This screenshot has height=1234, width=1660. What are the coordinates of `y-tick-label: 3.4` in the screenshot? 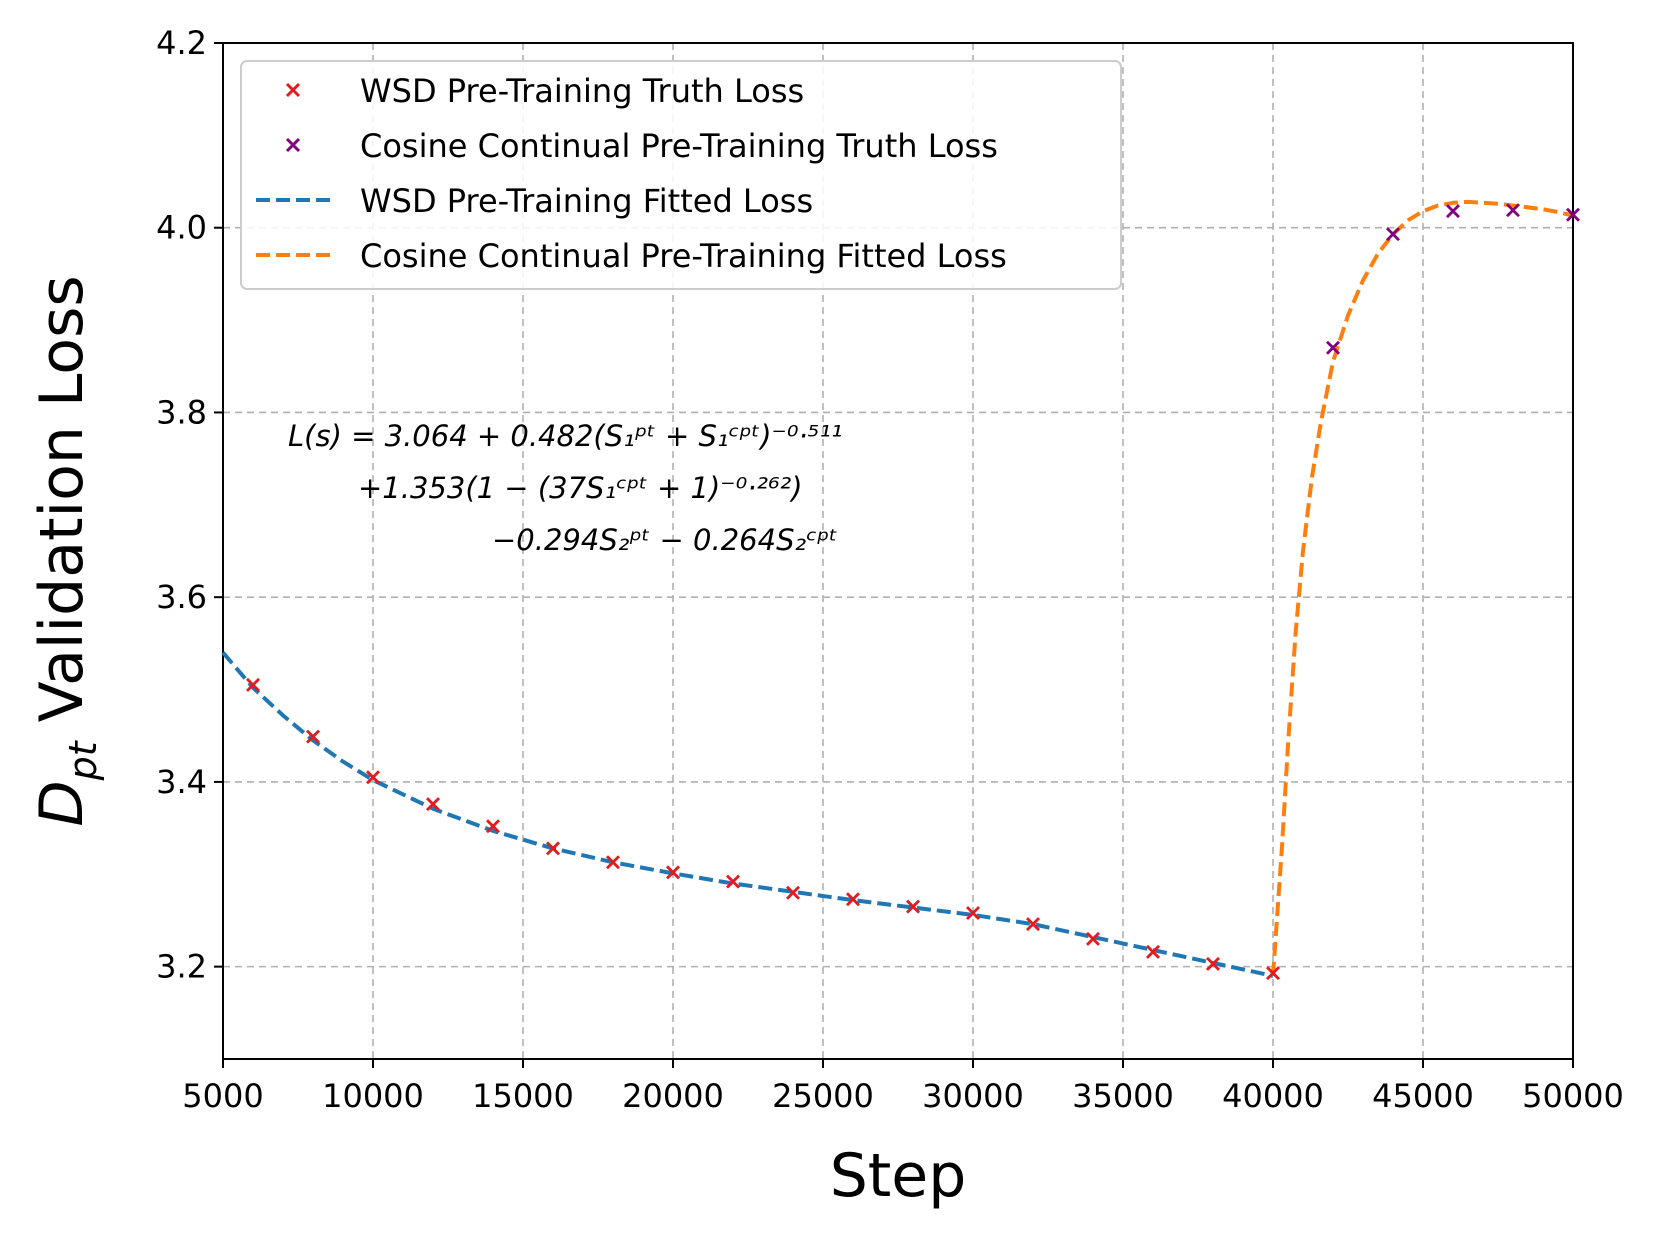 It's located at (181, 782).